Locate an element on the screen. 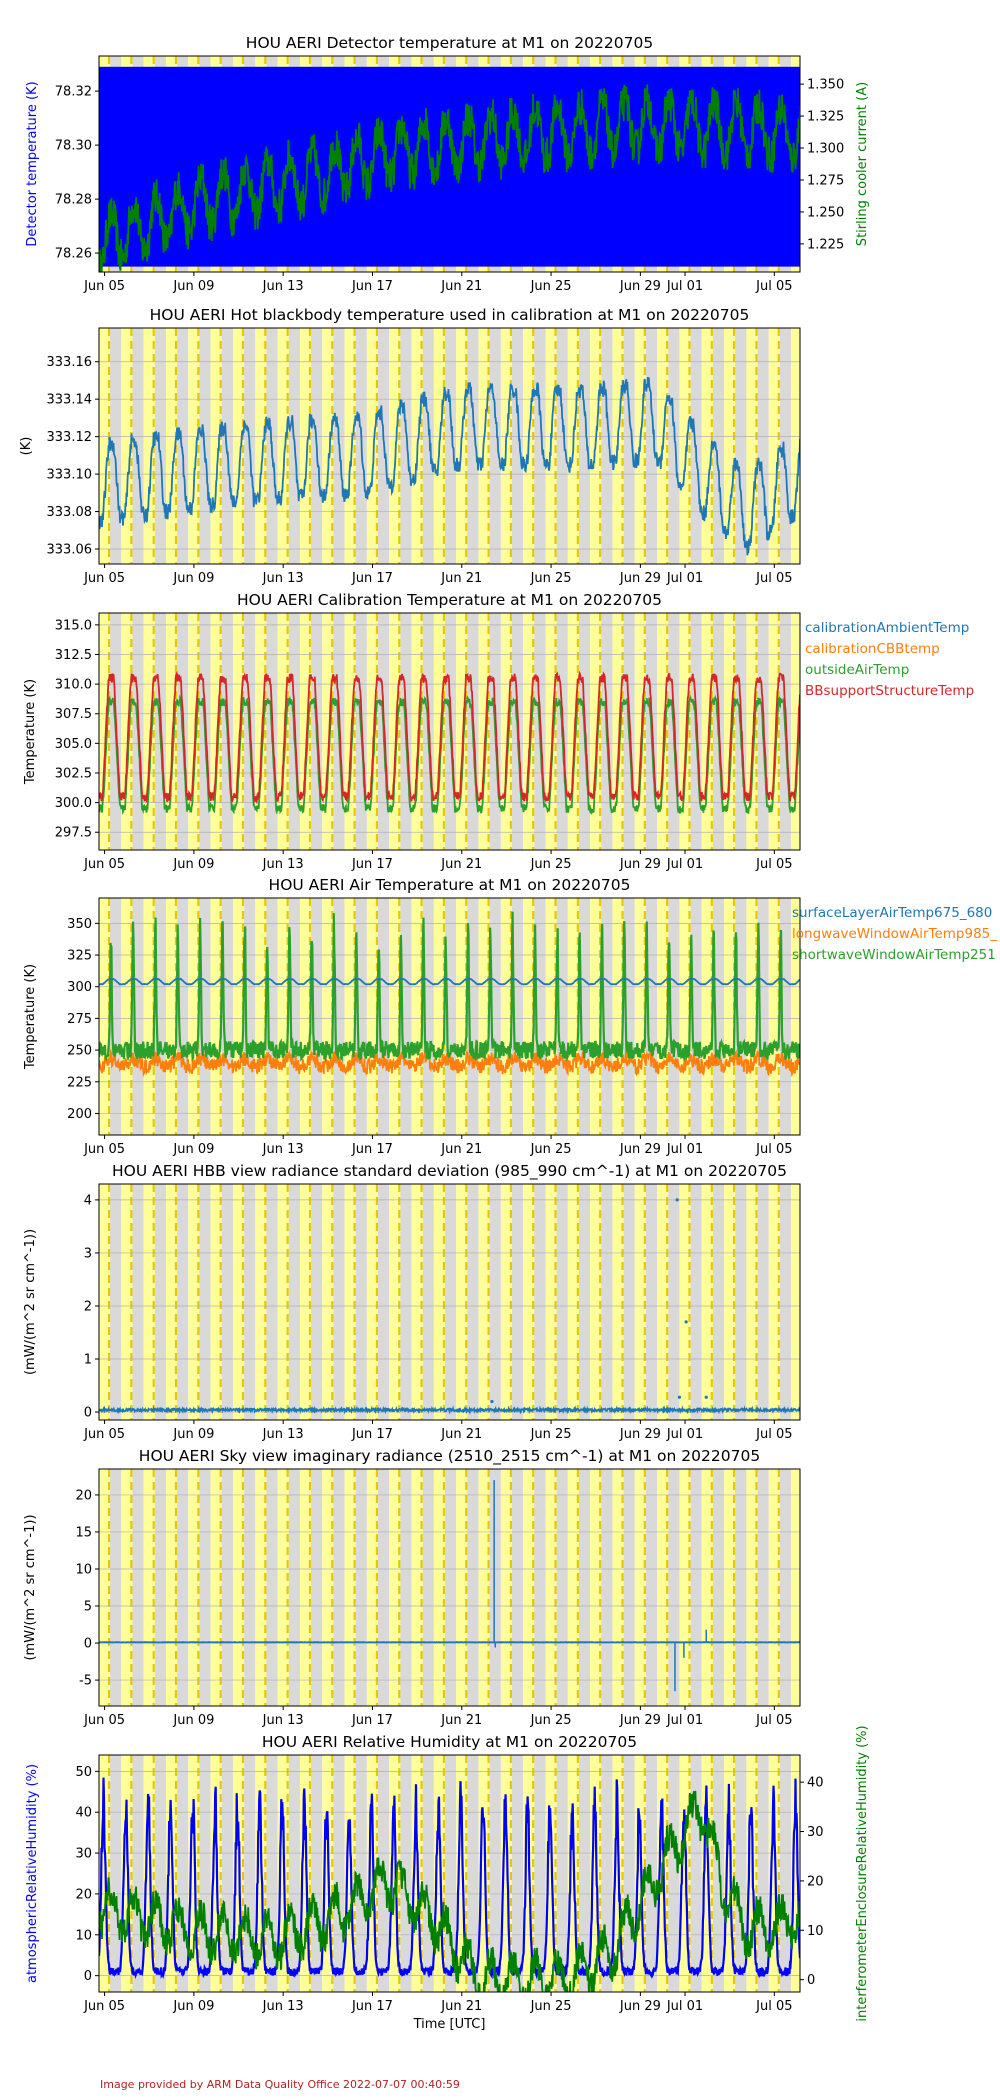 This screenshot has width=1000, height=2100. grid-lines is located at coordinates (449, 455).